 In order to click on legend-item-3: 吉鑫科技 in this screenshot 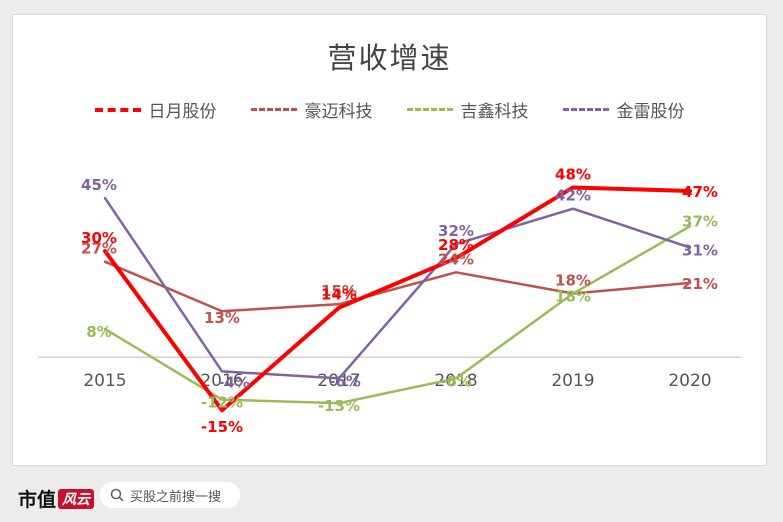, I will do `click(467, 109)`.